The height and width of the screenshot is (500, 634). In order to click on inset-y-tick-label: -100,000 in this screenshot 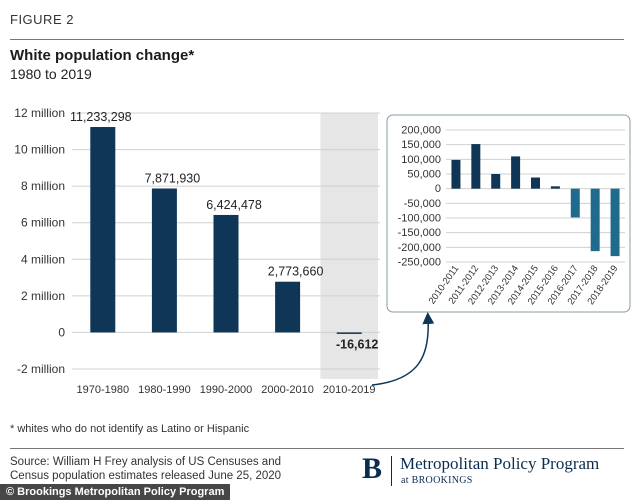, I will do `click(419, 219)`.